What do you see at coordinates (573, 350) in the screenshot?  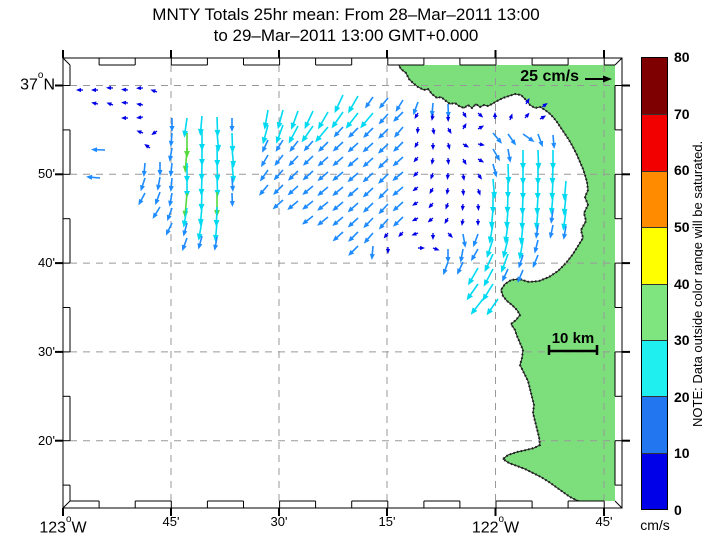 I see `distance-scale-bar` at bounding box center [573, 350].